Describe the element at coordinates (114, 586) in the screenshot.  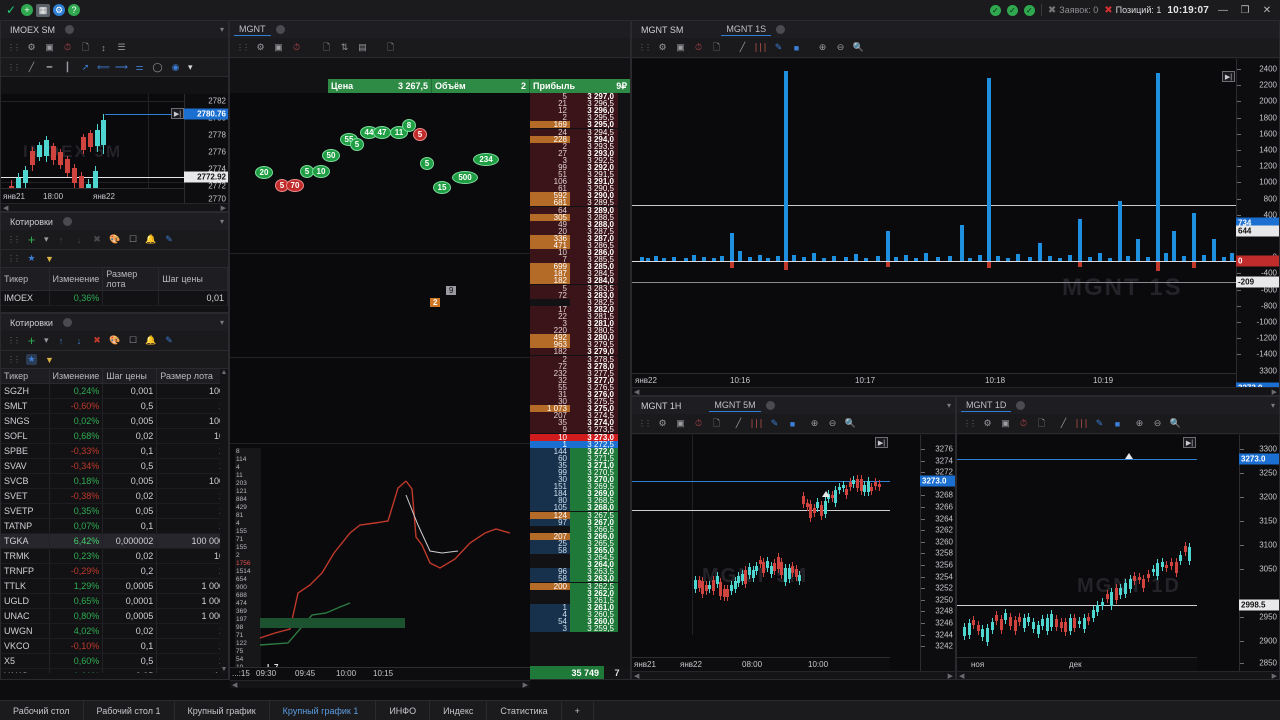
I see `table-row: TTLK 1,29% 0,0005 1 000` at that location.